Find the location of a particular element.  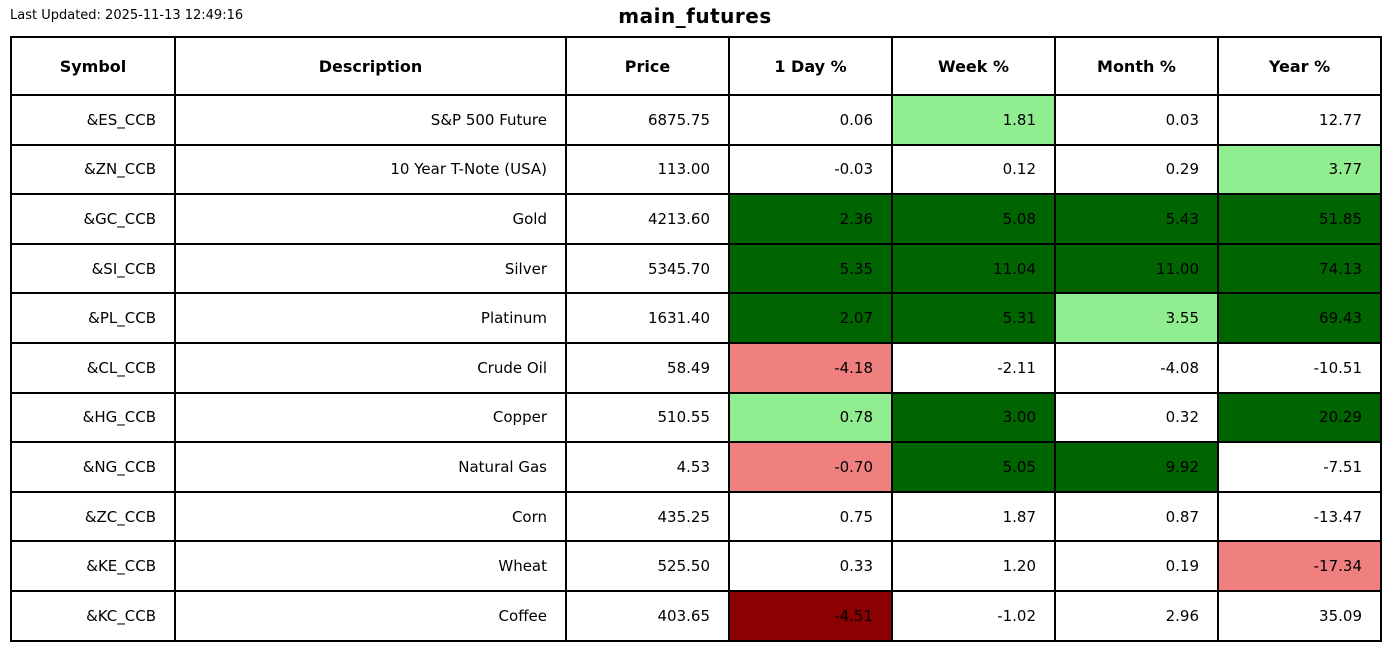

symbol-cell: &HG_CCB is located at coordinates (93, 417).